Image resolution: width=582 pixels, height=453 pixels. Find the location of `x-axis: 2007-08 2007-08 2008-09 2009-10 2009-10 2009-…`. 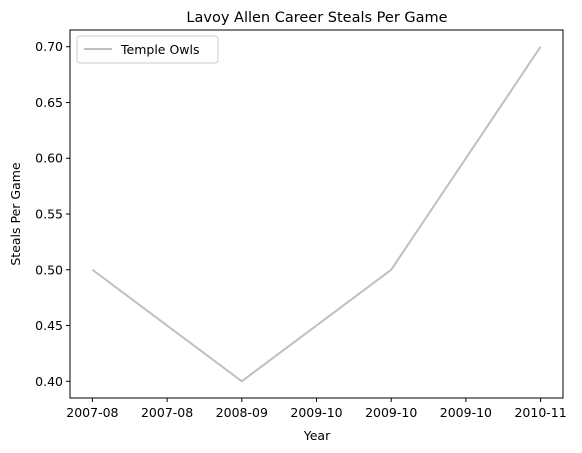

x-axis: 2007-08 2007-08 2008-09 2009-10 2009-10 2009-… is located at coordinates (316, 409).